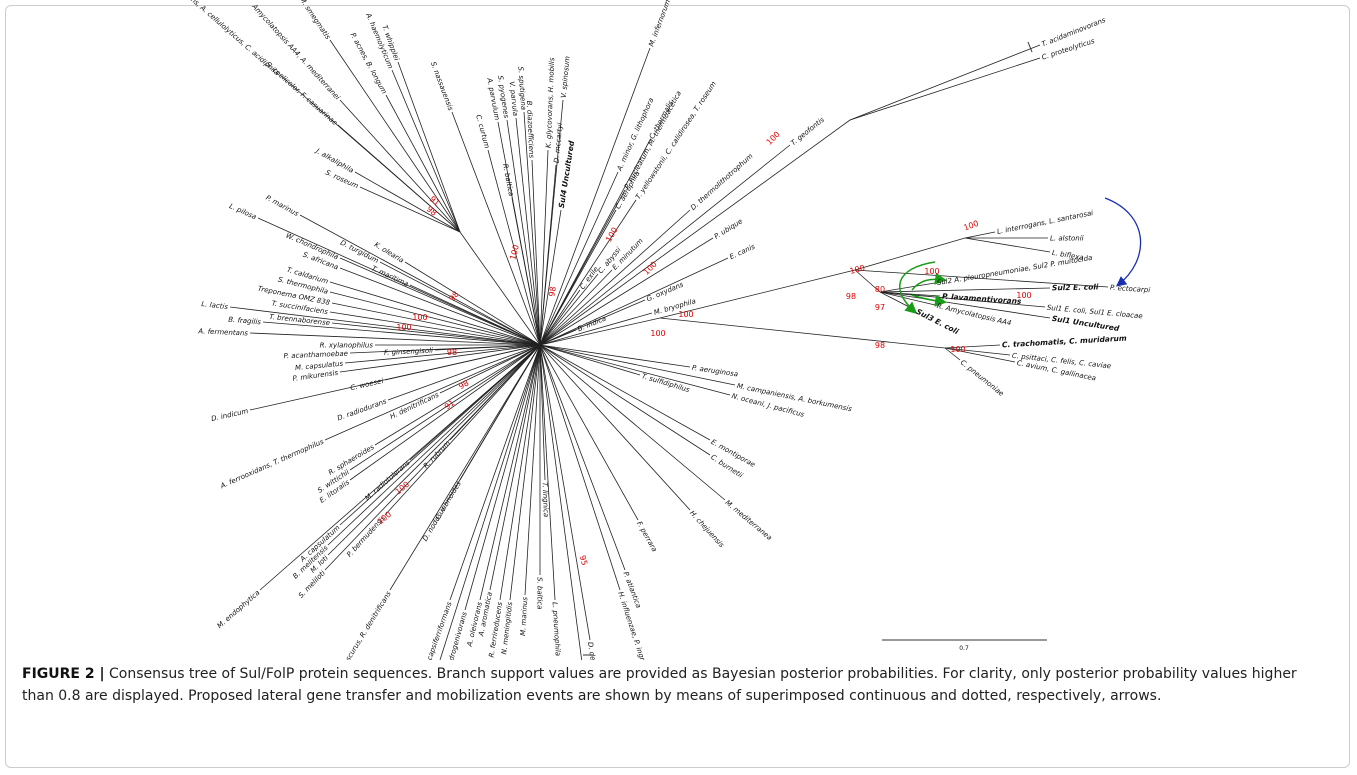  I want to click on leaf-label: T. sulfidiphilus, so click(666, 383).